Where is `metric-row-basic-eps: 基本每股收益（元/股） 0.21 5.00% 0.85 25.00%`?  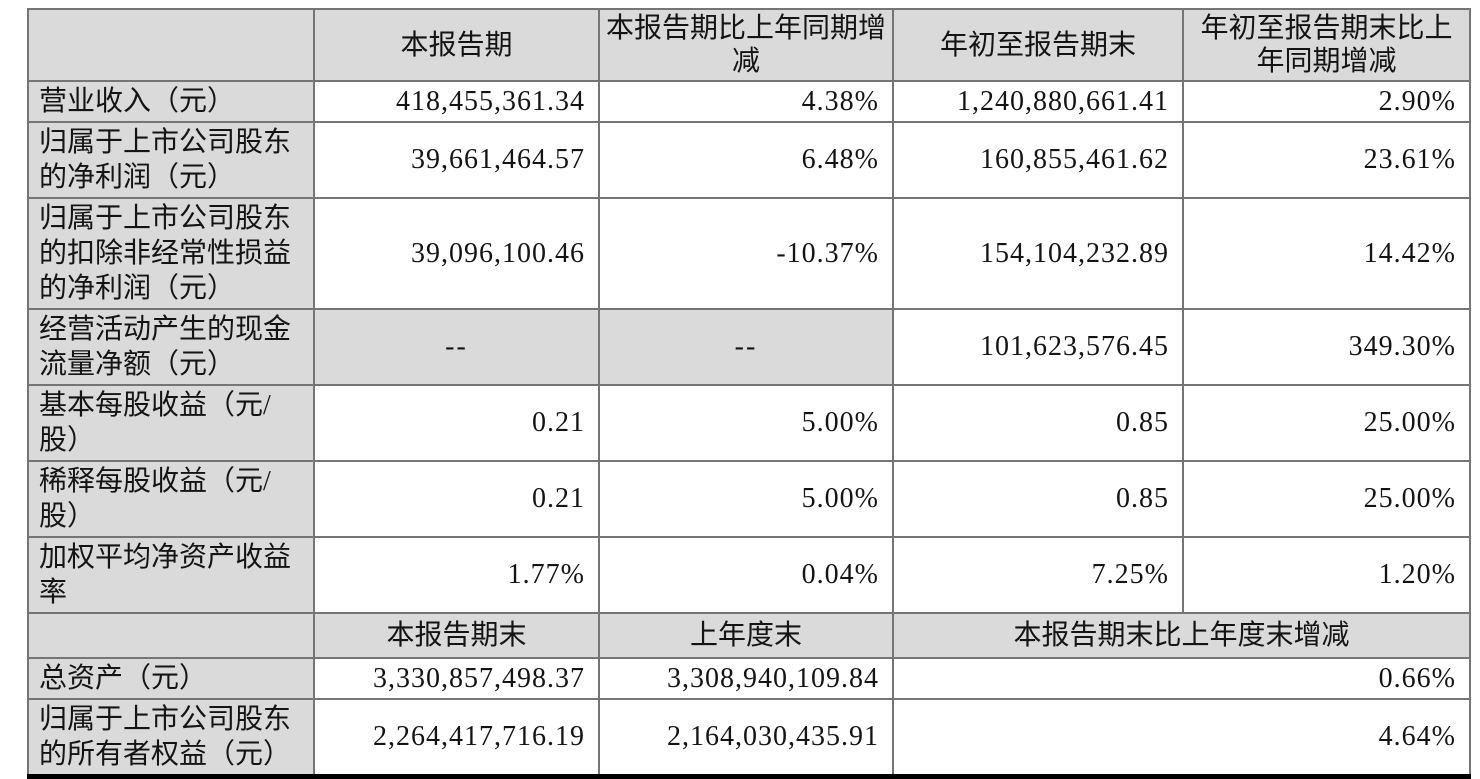
metric-row-basic-eps: 基本每股收益（元/股） 0.21 5.00% 0.85 25.00% is located at coordinates (749, 423).